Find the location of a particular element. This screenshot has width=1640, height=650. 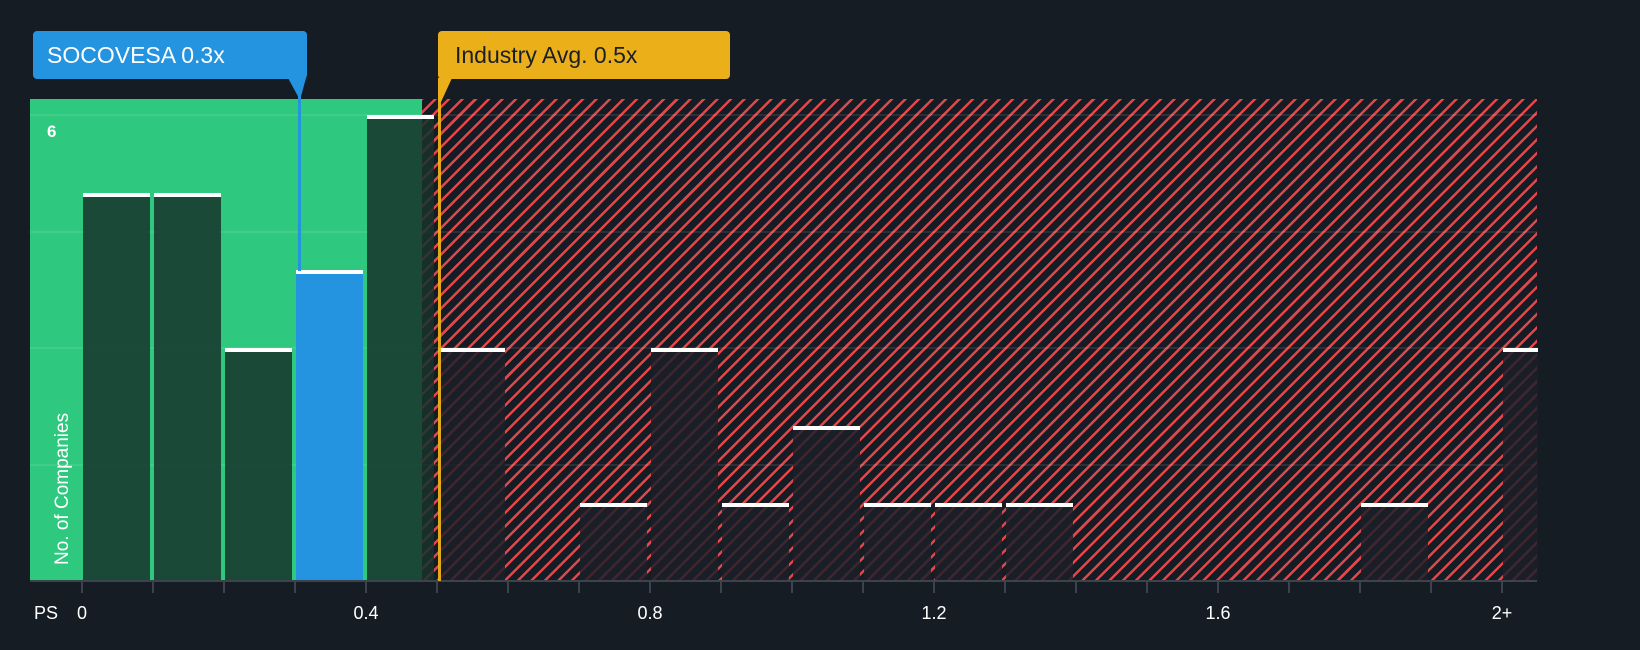

x-tick-label: 2+ is located at coordinates (1502, 613).